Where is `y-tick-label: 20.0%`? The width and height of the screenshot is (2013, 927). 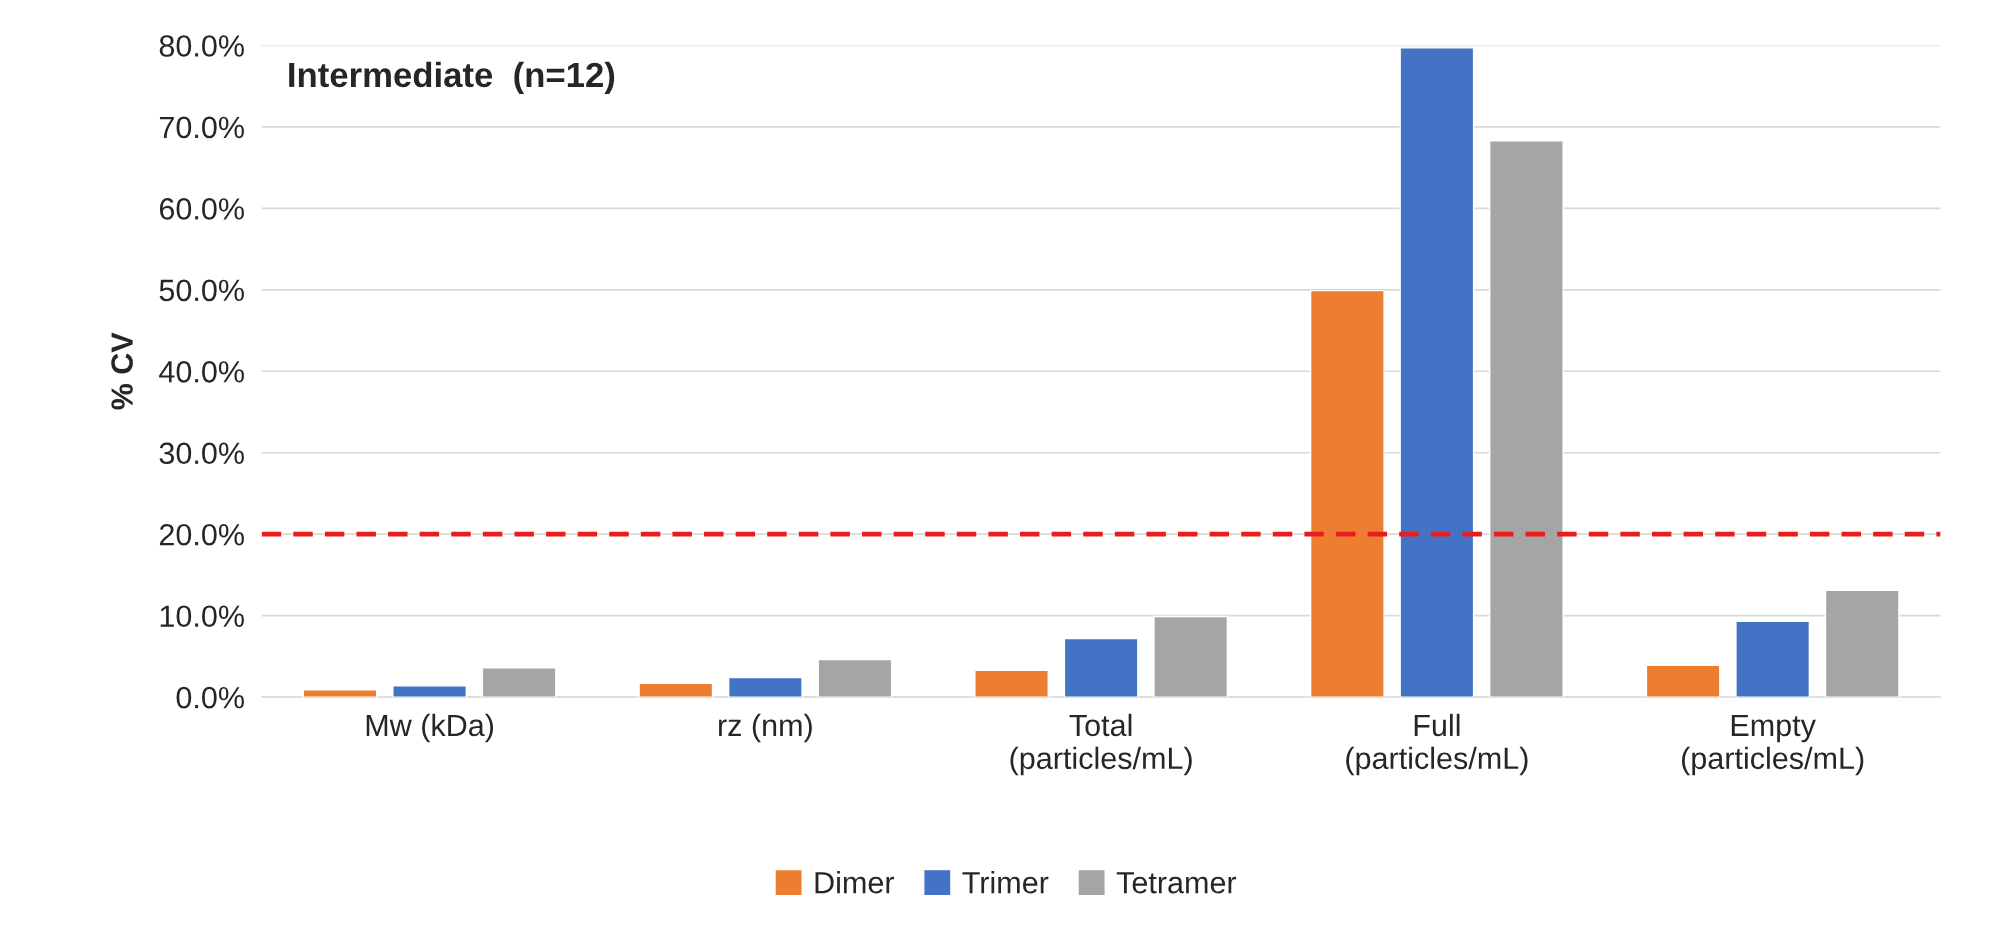 y-tick-label: 20.0% is located at coordinates (201, 534).